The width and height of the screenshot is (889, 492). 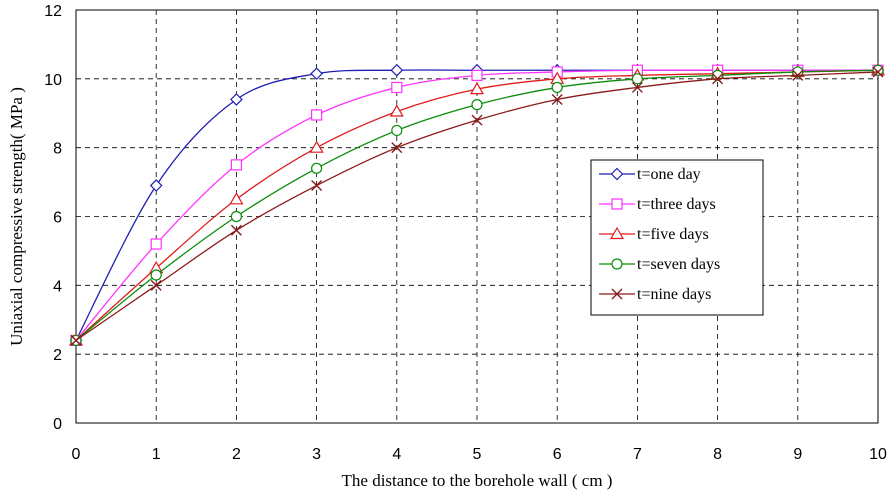 I want to click on y-tick-label: 12, so click(x=53, y=11).